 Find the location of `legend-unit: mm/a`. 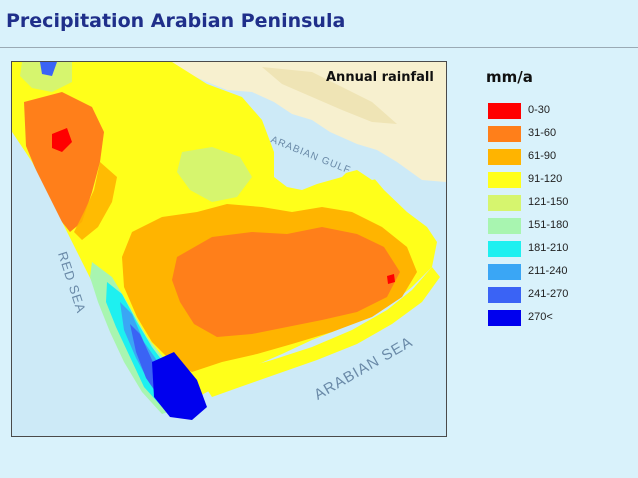

legend-unit: mm/a is located at coordinates (509, 77).